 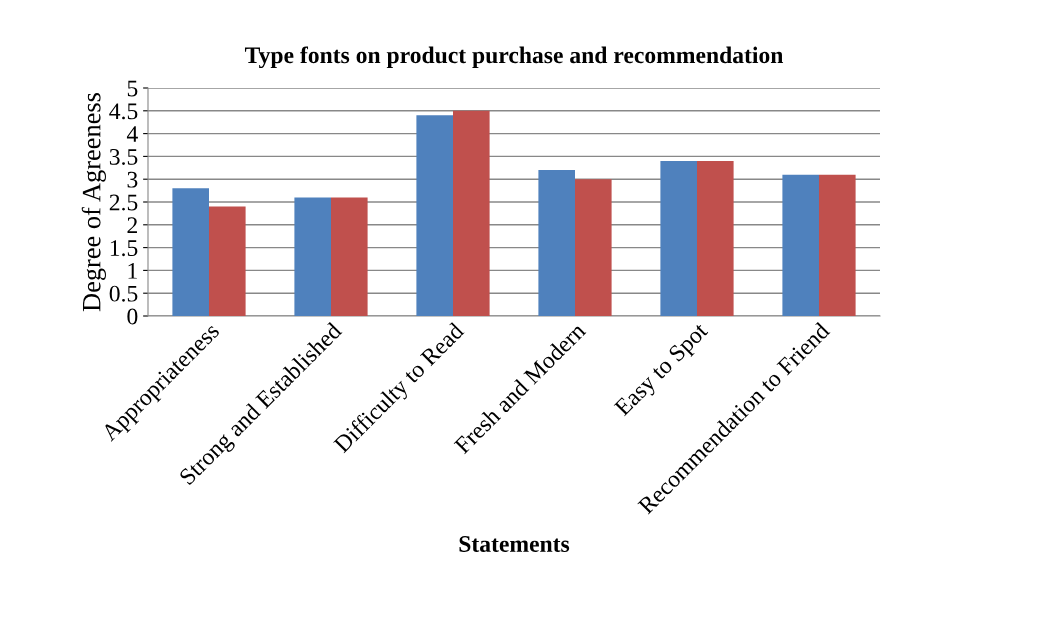 I want to click on y-tick-label: 4.5, so click(x=123, y=111).